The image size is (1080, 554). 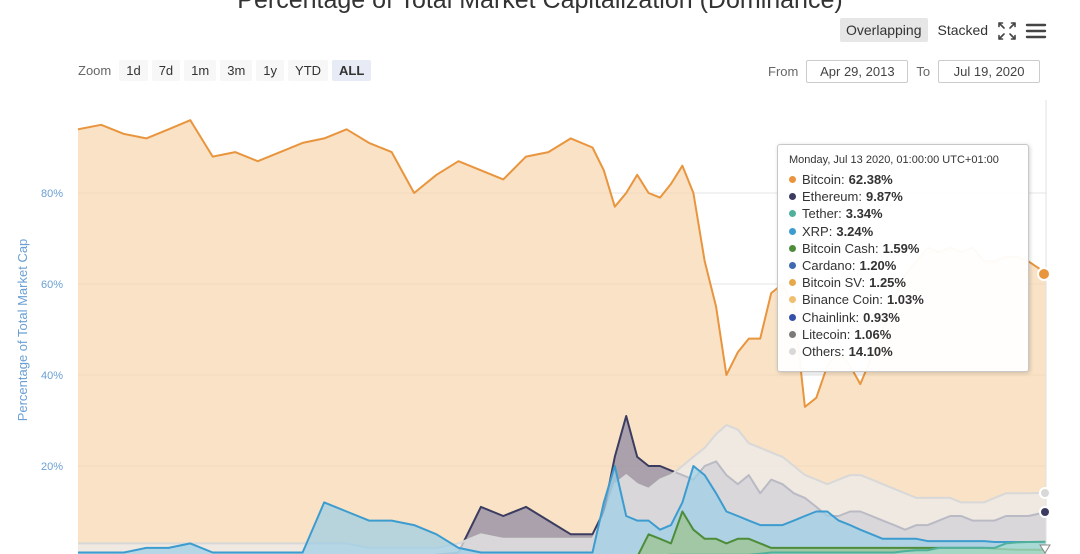 I want to click on overlapping-button: Overlapping, so click(x=884, y=30).